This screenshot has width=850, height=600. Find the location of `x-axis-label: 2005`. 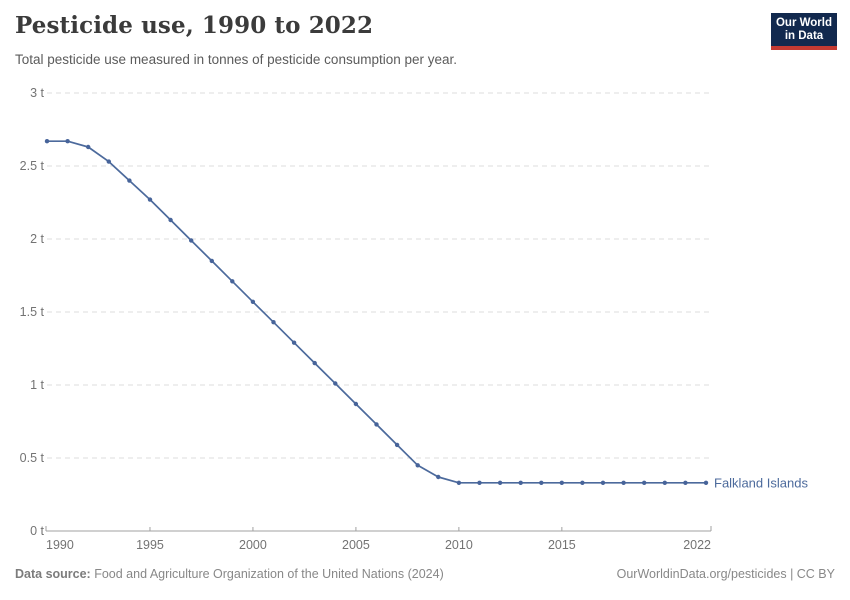

x-axis-label: 2005 is located at coordinates (356, 545).